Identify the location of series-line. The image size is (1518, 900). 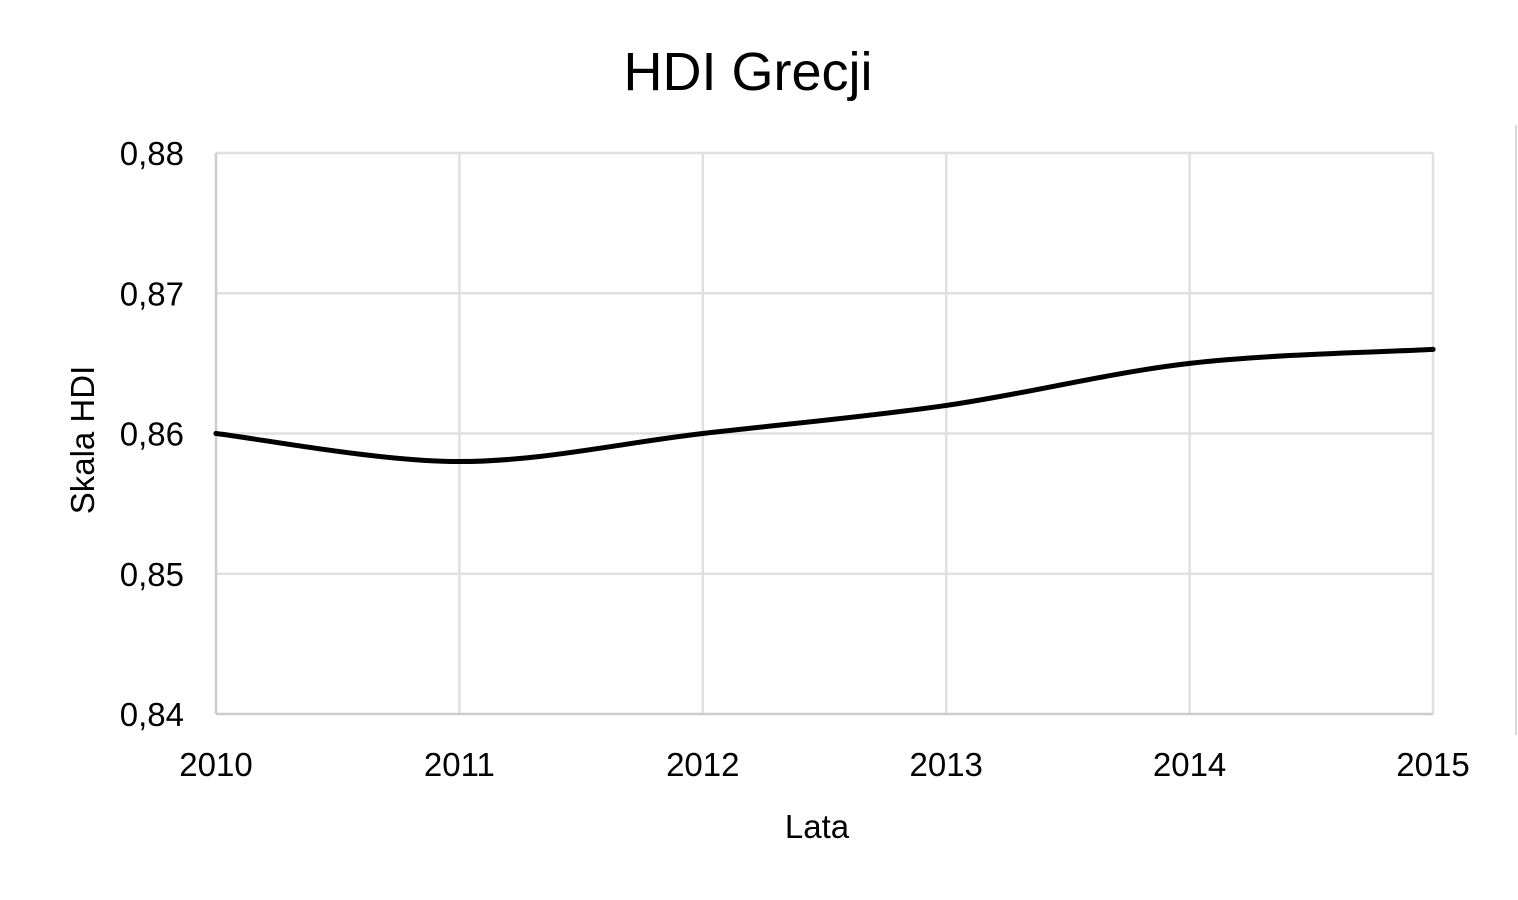
(824, 405).